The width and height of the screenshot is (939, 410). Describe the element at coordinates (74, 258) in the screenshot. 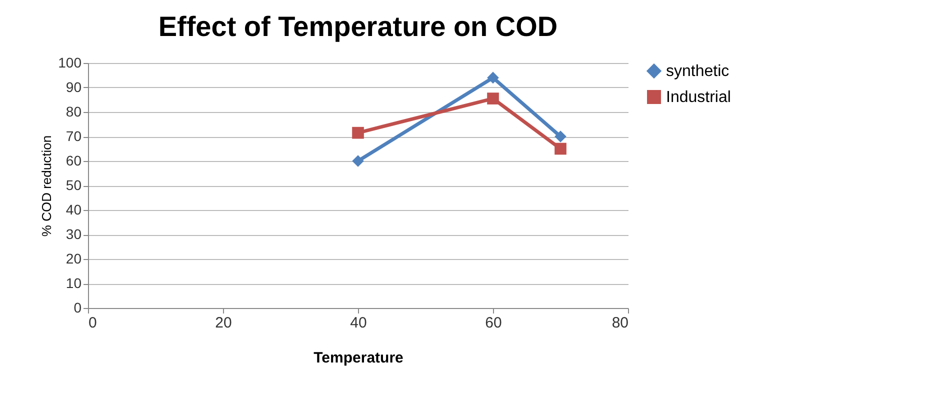

I see `y-tick-label: 20` at that location.